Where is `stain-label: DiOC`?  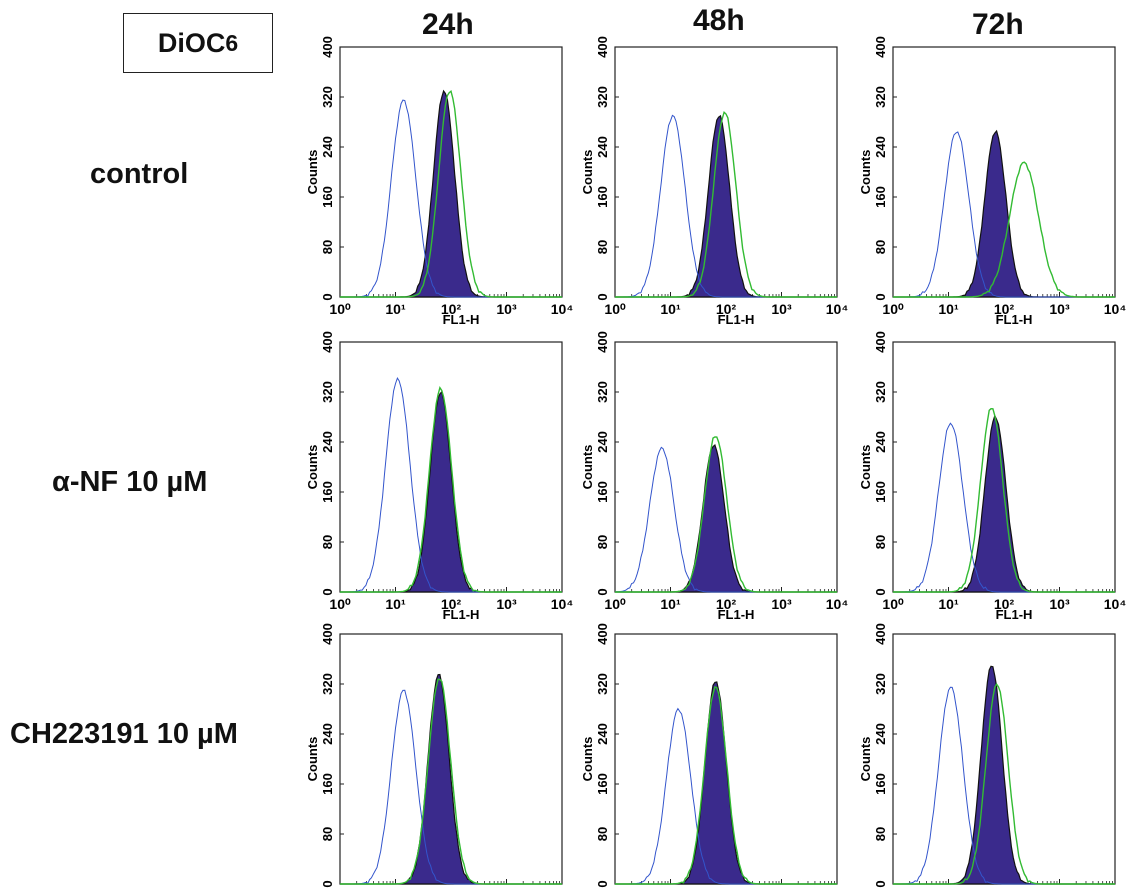
stain-label: DiOC is located at coordinates (191, 42).